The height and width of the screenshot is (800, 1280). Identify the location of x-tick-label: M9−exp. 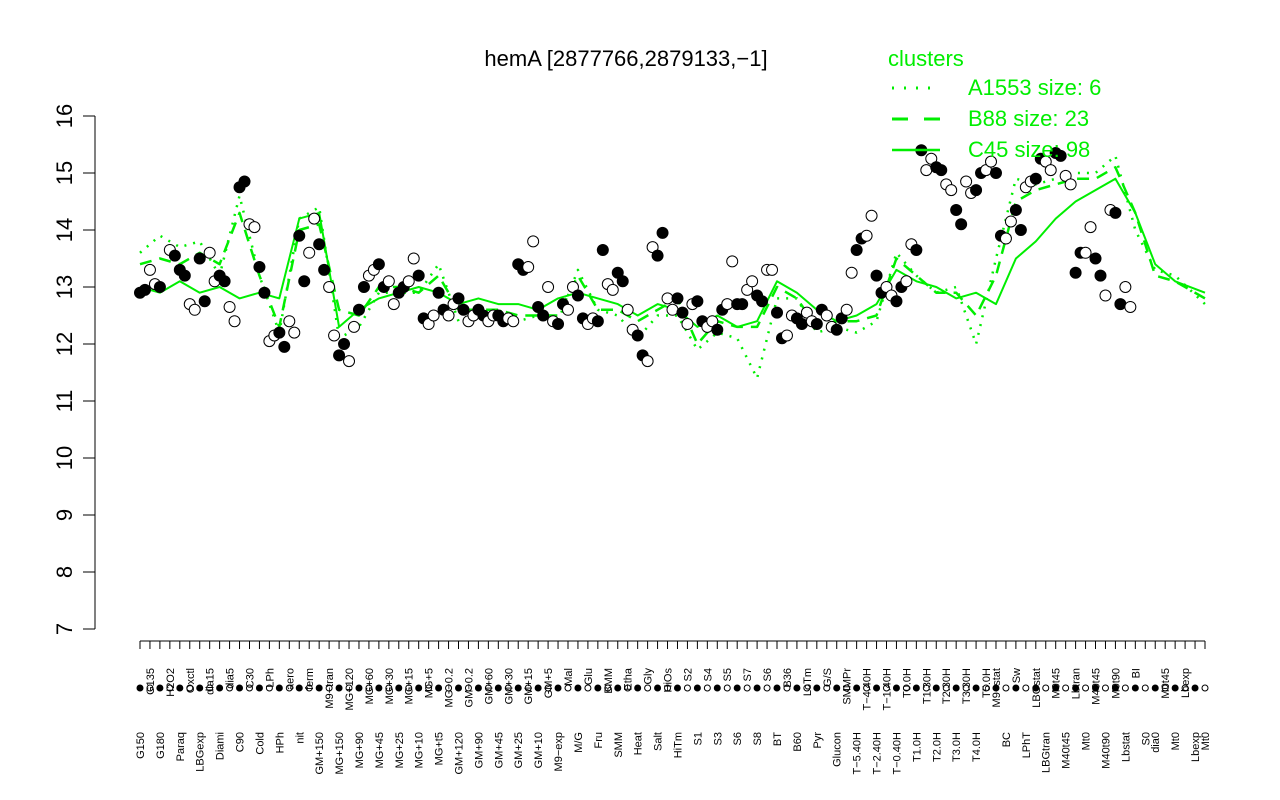
(559, 751).